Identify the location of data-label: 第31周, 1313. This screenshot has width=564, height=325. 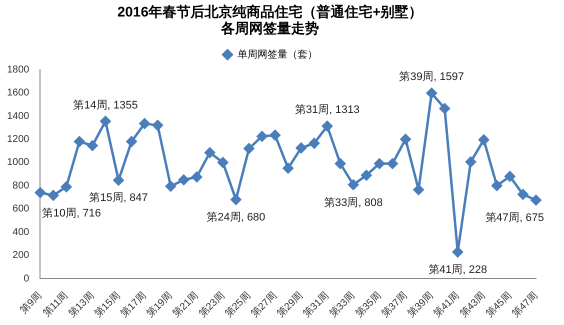
(327, 110).